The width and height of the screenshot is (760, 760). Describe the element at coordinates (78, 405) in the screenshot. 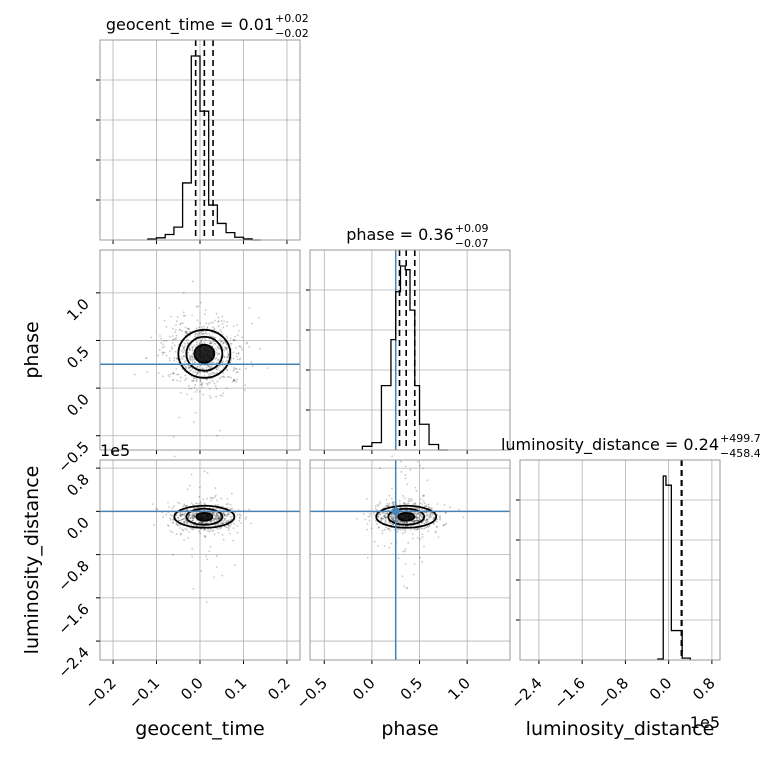

I see `y-tick-label: 0.0` at that location.